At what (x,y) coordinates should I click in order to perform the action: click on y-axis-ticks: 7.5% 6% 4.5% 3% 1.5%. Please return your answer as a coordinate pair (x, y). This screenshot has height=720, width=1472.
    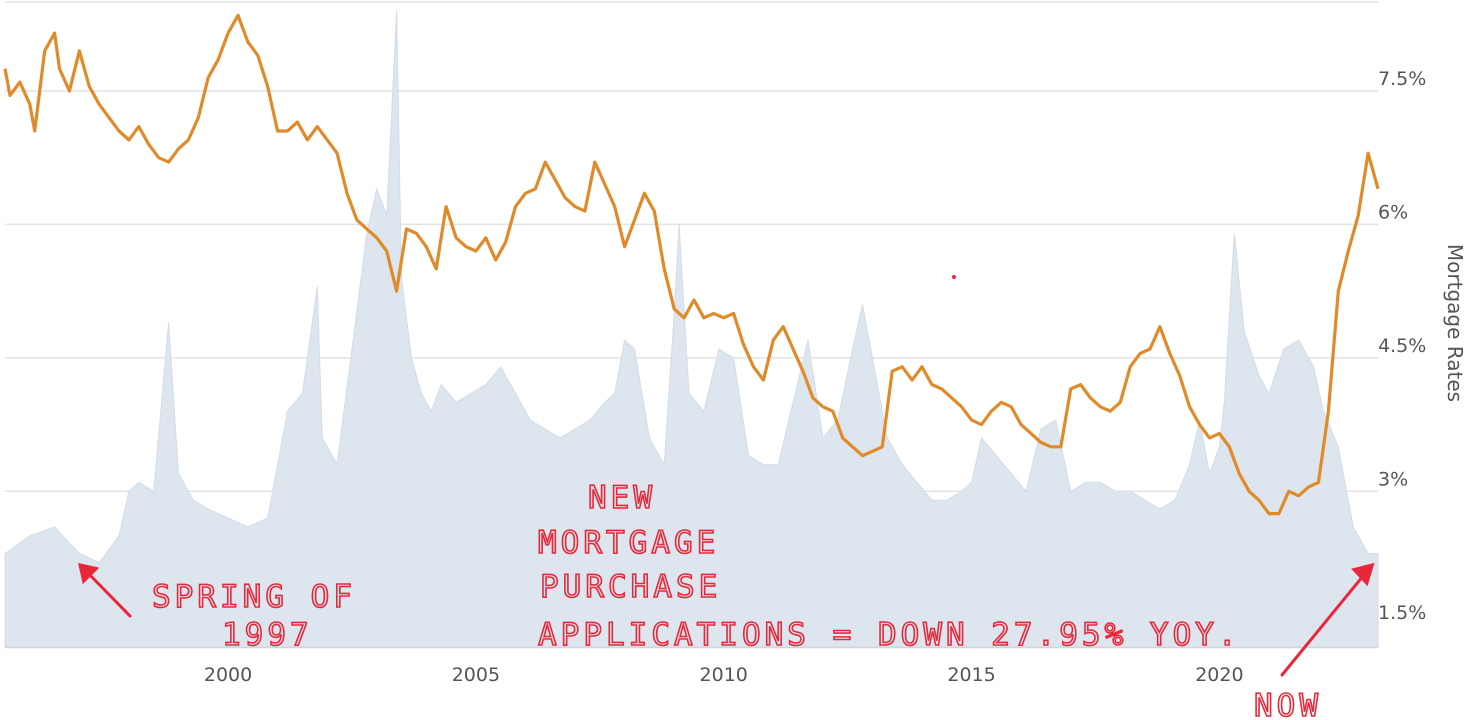
    Looking at the image, I should click on (1402, 346).